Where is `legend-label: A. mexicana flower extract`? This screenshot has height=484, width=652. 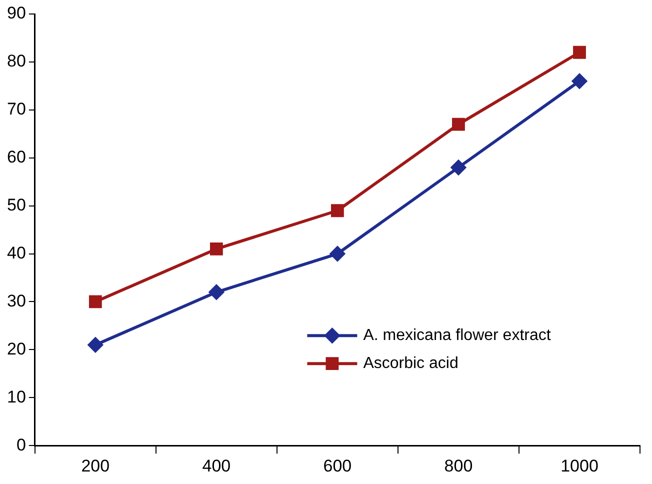 legend-label: A. mexicana flower extract is located at coordinates (457, 335).